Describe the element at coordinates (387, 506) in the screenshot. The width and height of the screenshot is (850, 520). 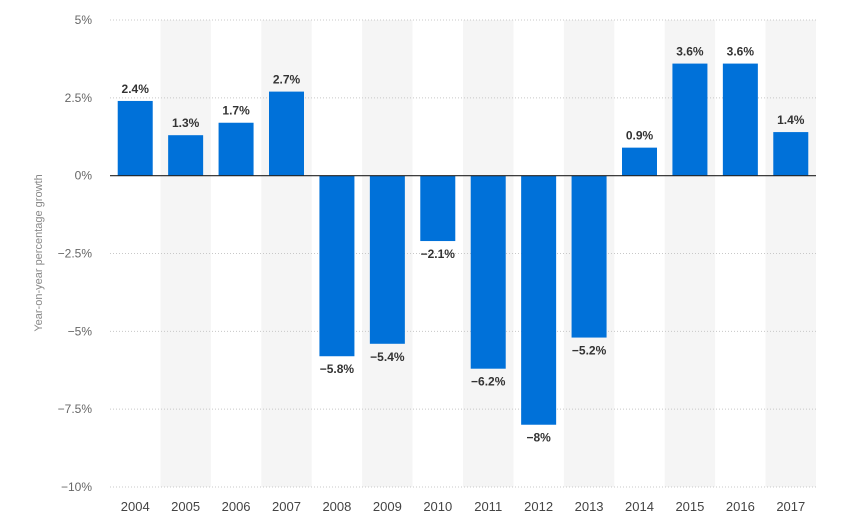
I see `x-tick-label: 2009` at that location.